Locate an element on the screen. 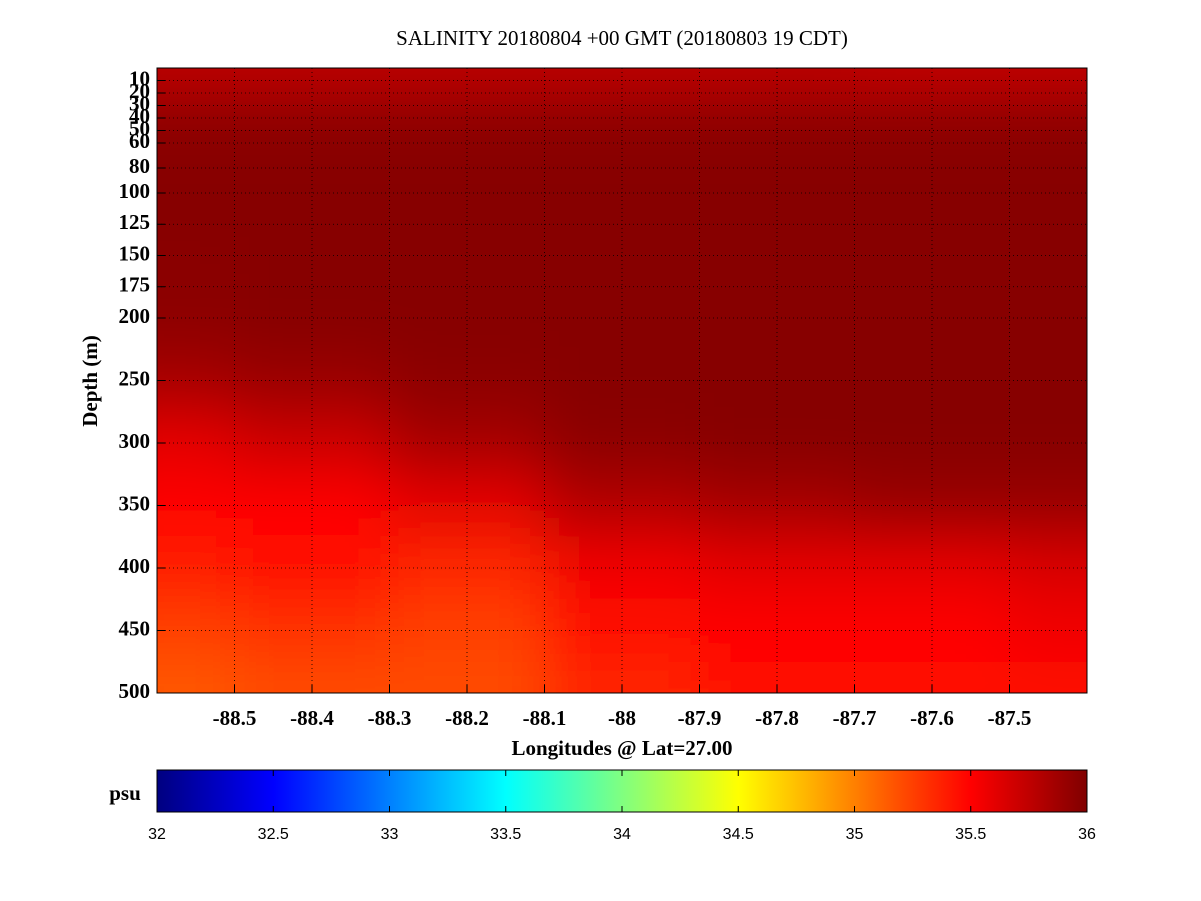 This screenshot has width=1201, height=901. colorbar-tick-label: 35 is located at coordinates (855, 834).